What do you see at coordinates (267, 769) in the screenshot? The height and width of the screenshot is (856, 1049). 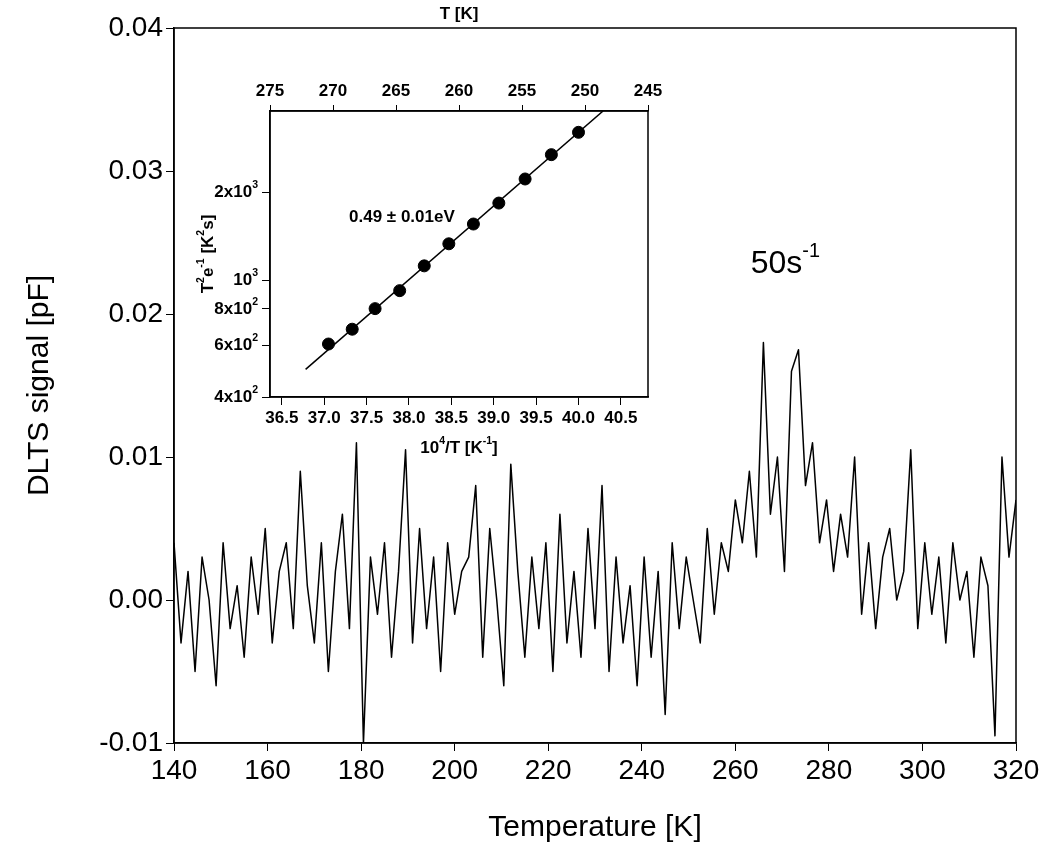 I see `x-tick-label: 160` at bounding box center [267, 769].